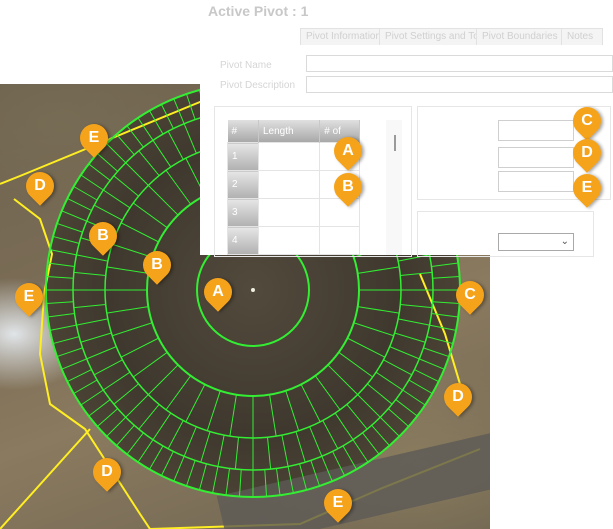  I want to click on tab-notes: Notes, so click(582, 36).